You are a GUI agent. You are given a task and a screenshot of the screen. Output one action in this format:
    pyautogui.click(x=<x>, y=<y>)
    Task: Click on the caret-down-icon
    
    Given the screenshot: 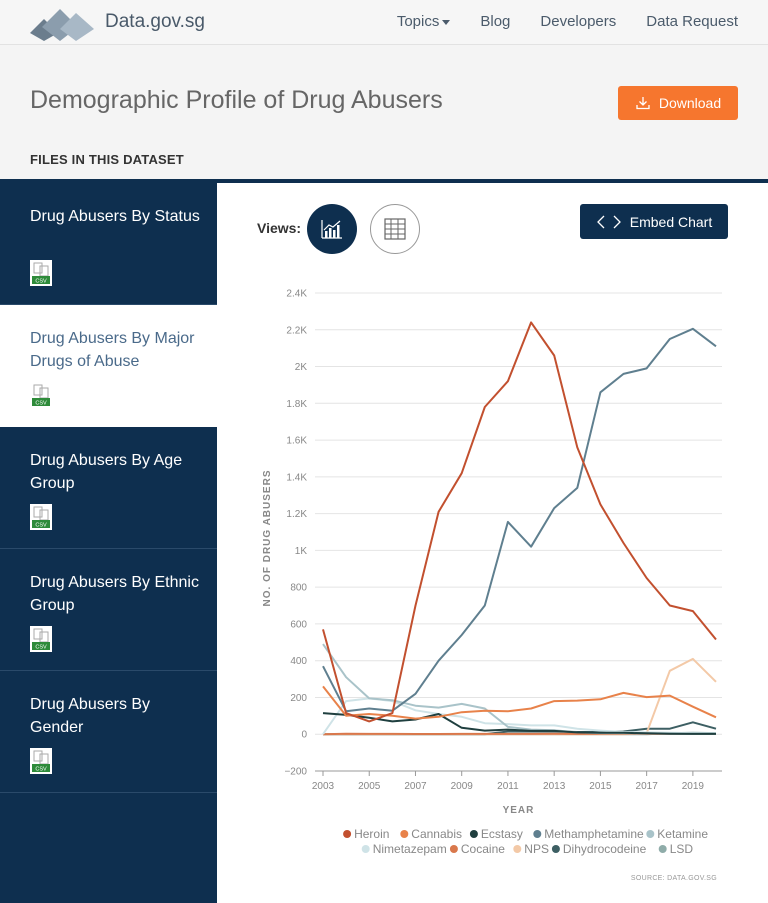 What is the action you would take?
    pyautogui.click(x=446, y=22)
    